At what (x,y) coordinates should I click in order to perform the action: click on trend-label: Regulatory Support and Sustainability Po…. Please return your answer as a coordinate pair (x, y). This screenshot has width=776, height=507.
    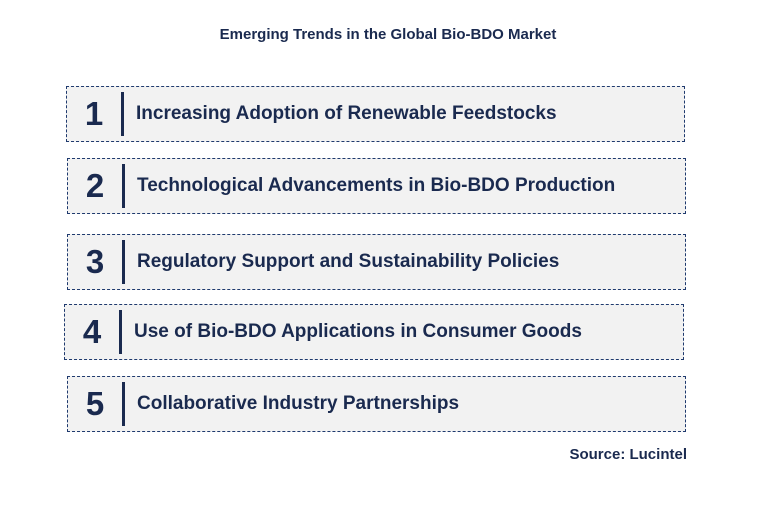
    Looking at the image, I should click on (348, 261).